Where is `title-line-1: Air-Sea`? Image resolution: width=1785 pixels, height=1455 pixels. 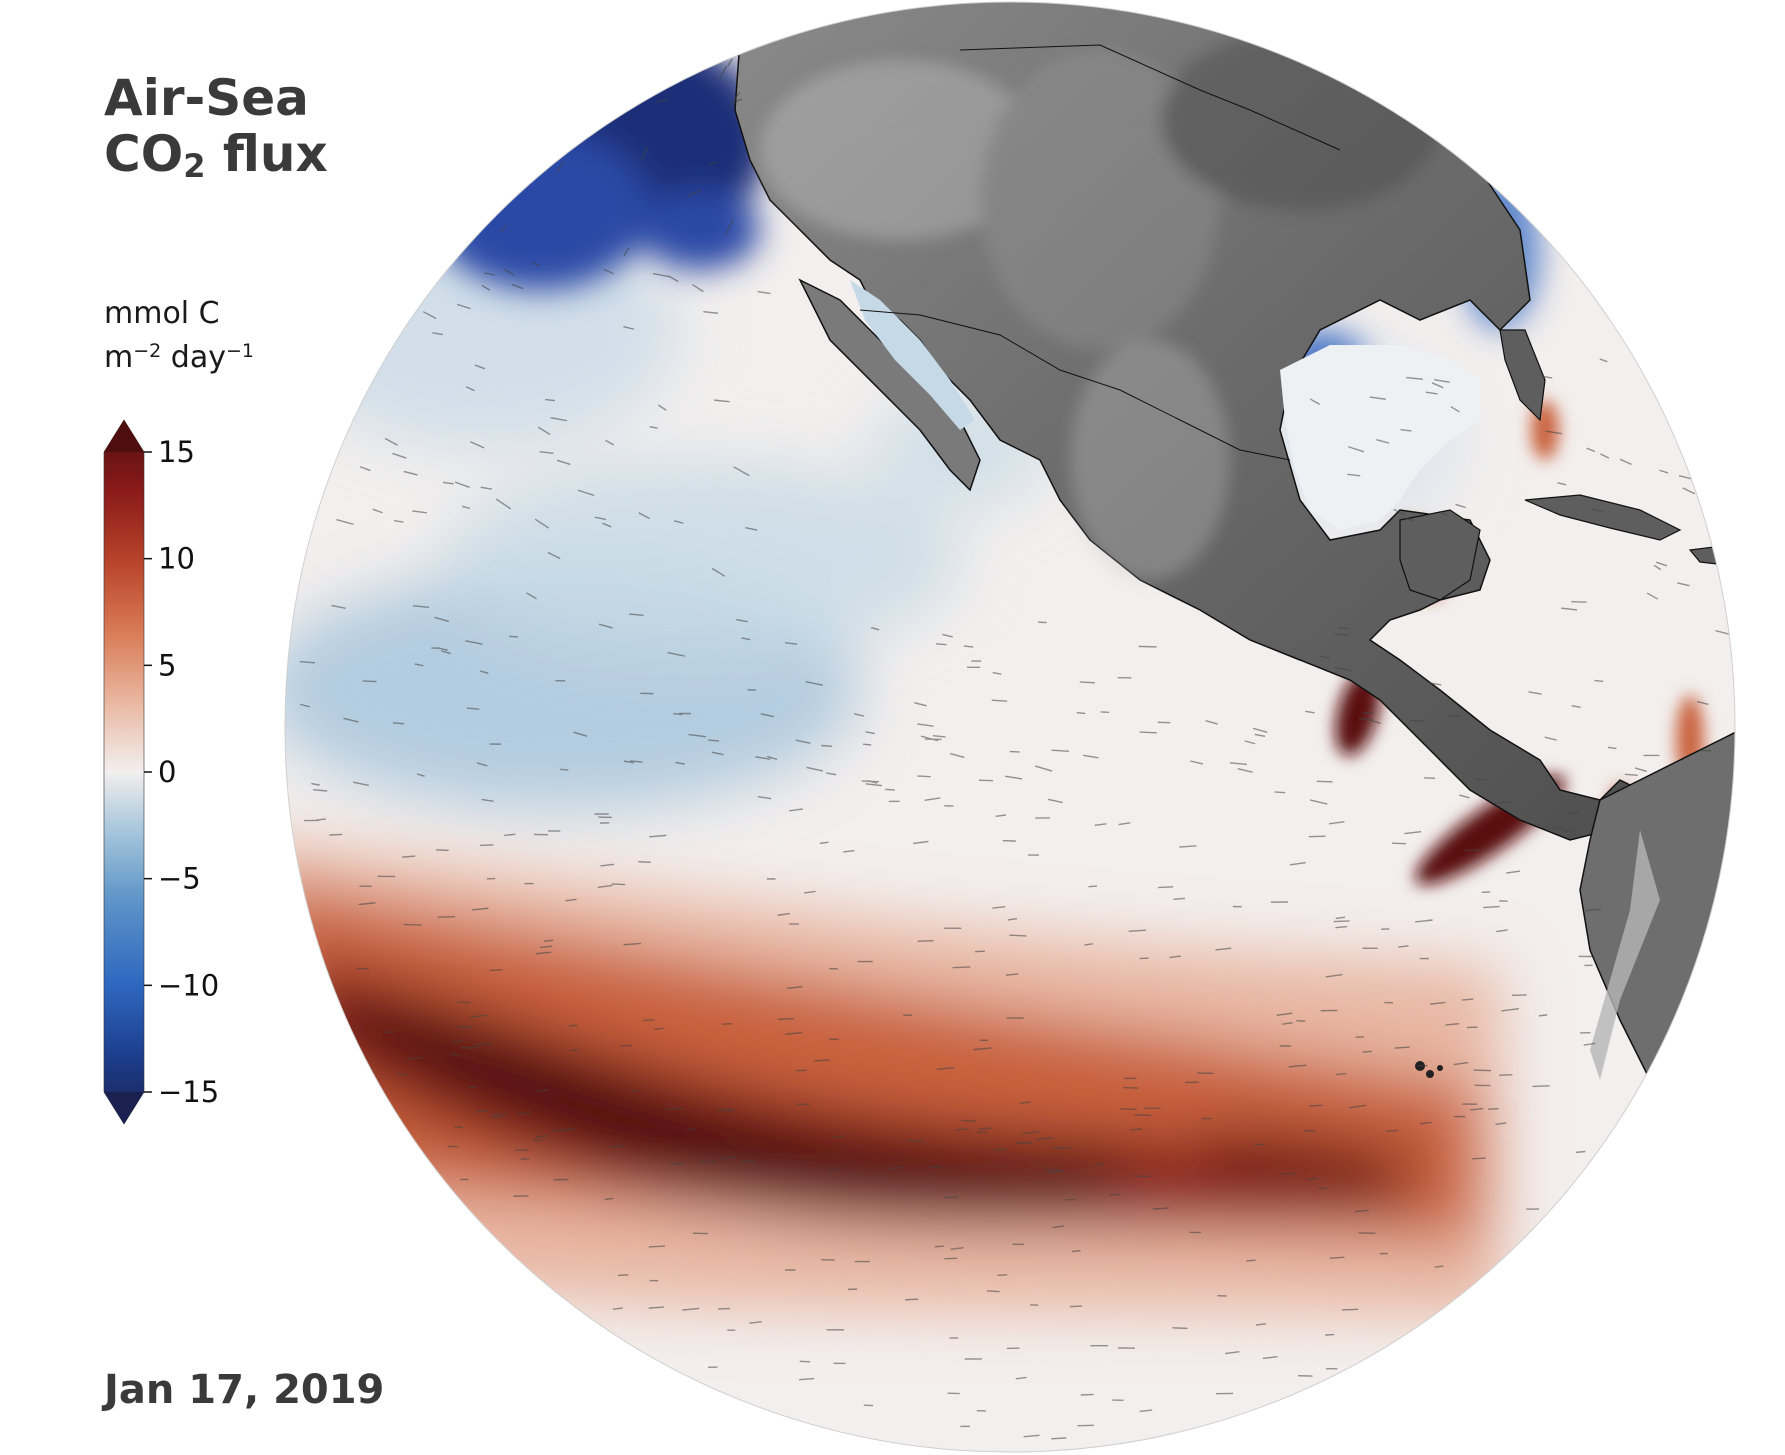 title-line-1: Air-Sea is located at coordinates (206, 98).